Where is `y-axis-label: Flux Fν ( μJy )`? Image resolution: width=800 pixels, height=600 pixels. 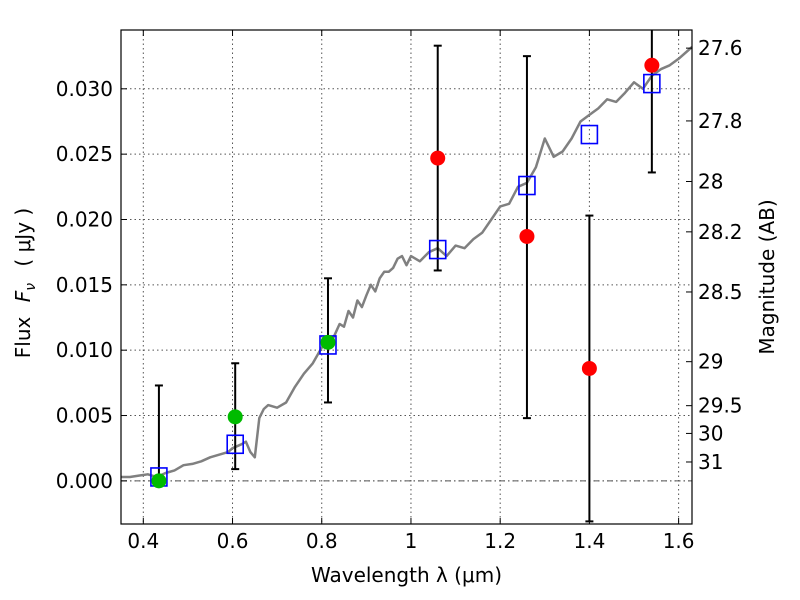 y-axis-label: Flux Fν ( μJy ) is located at coordinates (25, 283).